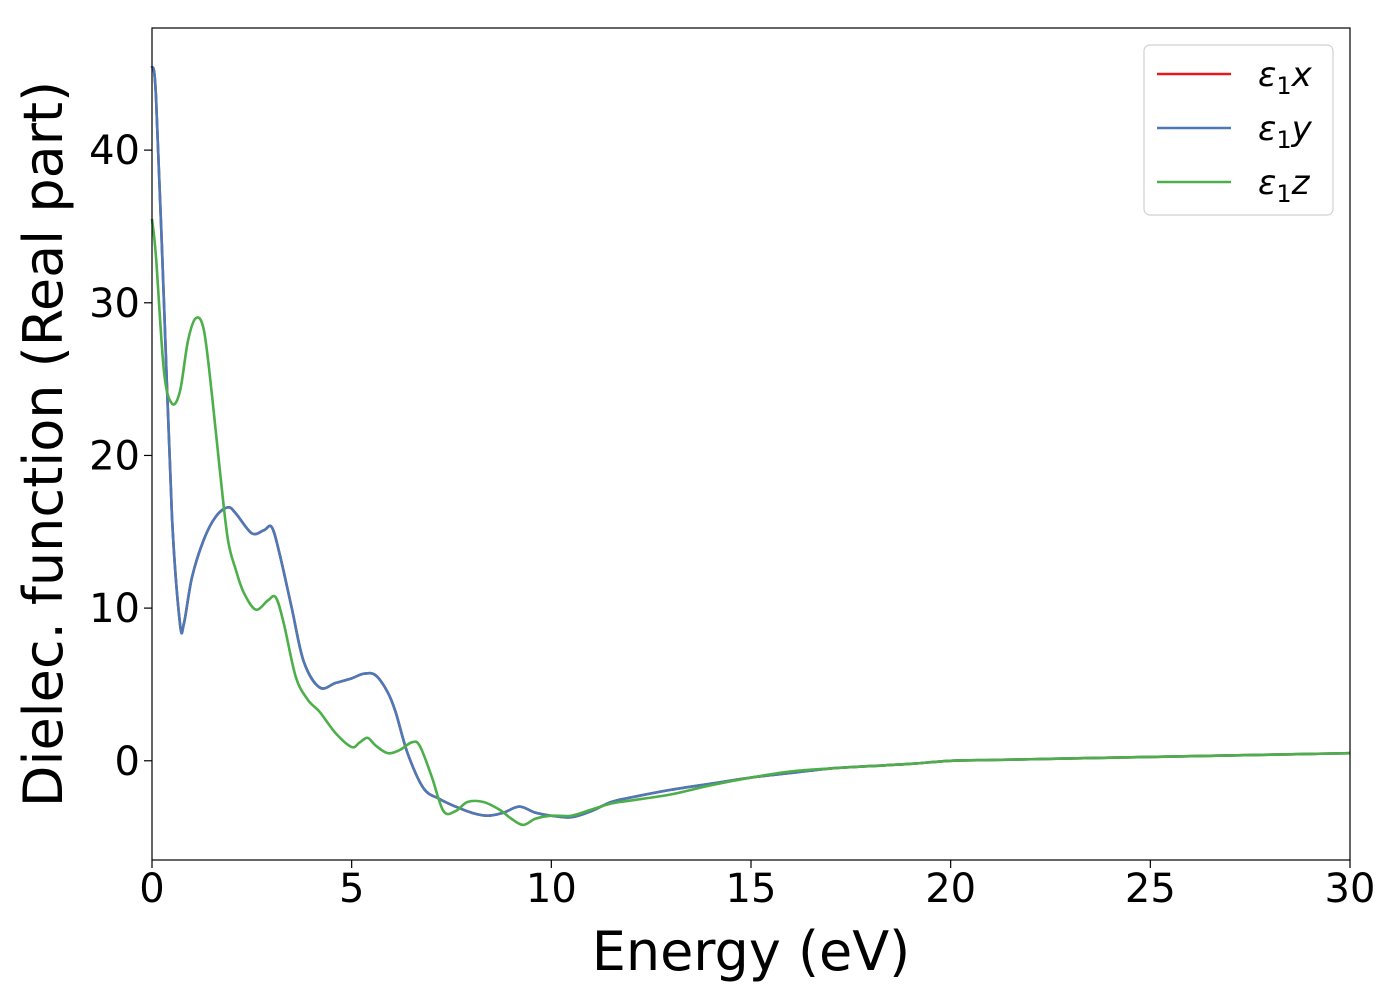 This screenshot has height=1000, width=1400. What do you see at coordinates (114, 609) in the screenshot?
I see `y-tick-label: 10` at bounding box center [114, 609].